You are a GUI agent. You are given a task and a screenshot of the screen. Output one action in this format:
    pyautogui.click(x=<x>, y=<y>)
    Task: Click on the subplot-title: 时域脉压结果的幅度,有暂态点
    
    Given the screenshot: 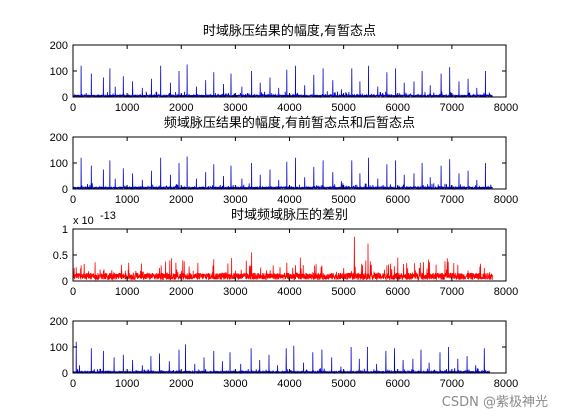 What is the action you would take?
    pyautogui.click(x=289, y=31)
    